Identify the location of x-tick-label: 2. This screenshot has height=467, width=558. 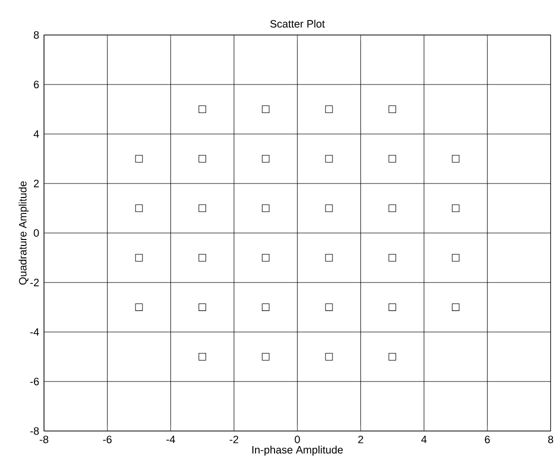
(361, 440).